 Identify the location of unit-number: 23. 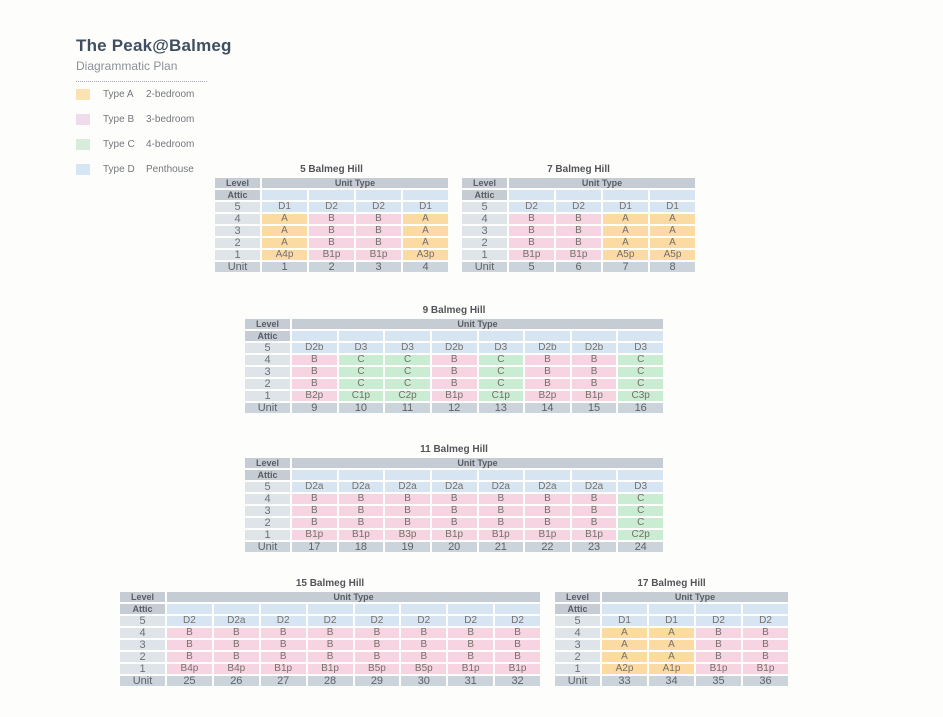
(594, 547).